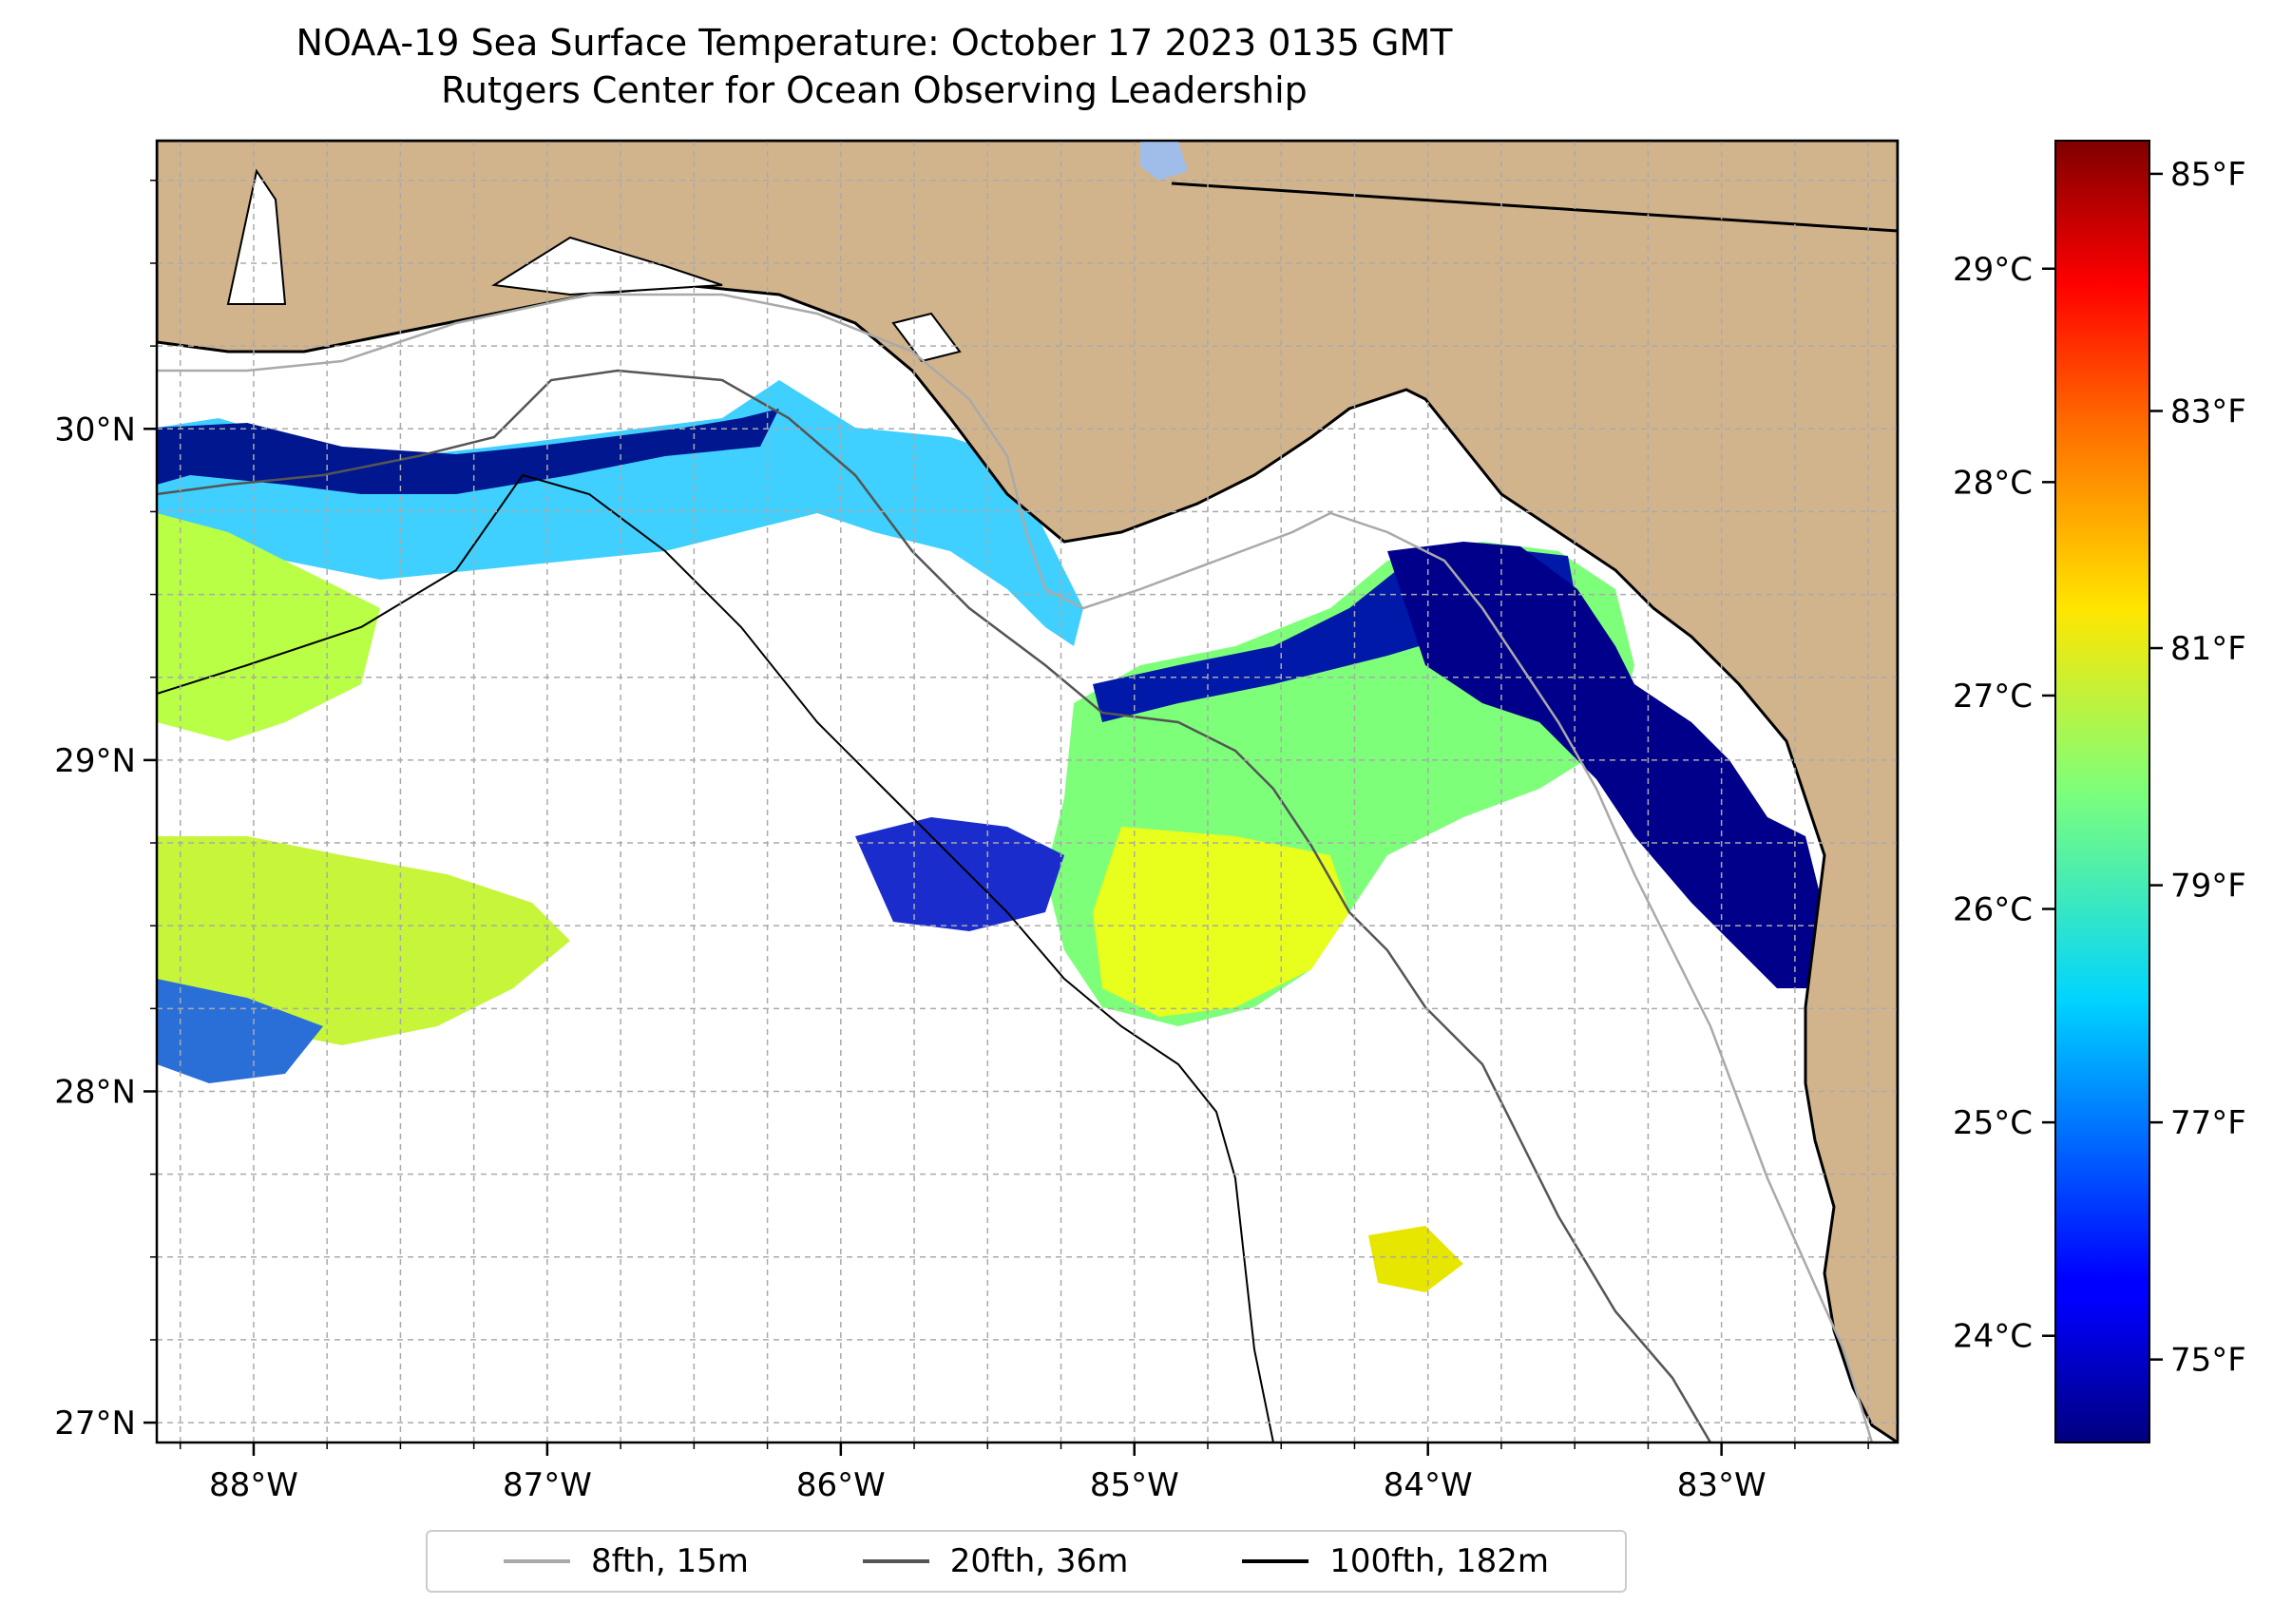  What do you see at coordinates (669, 1561) in the screenshot?
I see `legend-label-15m: 8fth, 15m` at bounding box center [669, 1561].